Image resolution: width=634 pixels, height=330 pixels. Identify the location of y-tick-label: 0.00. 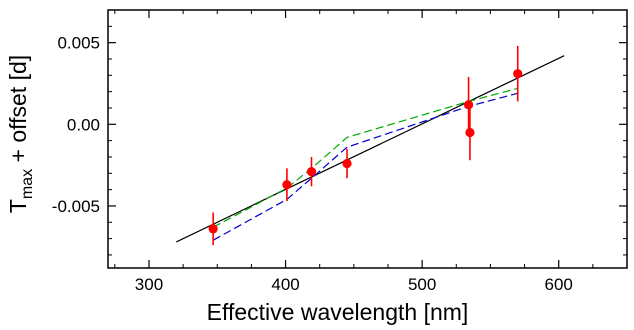
(83, 124).